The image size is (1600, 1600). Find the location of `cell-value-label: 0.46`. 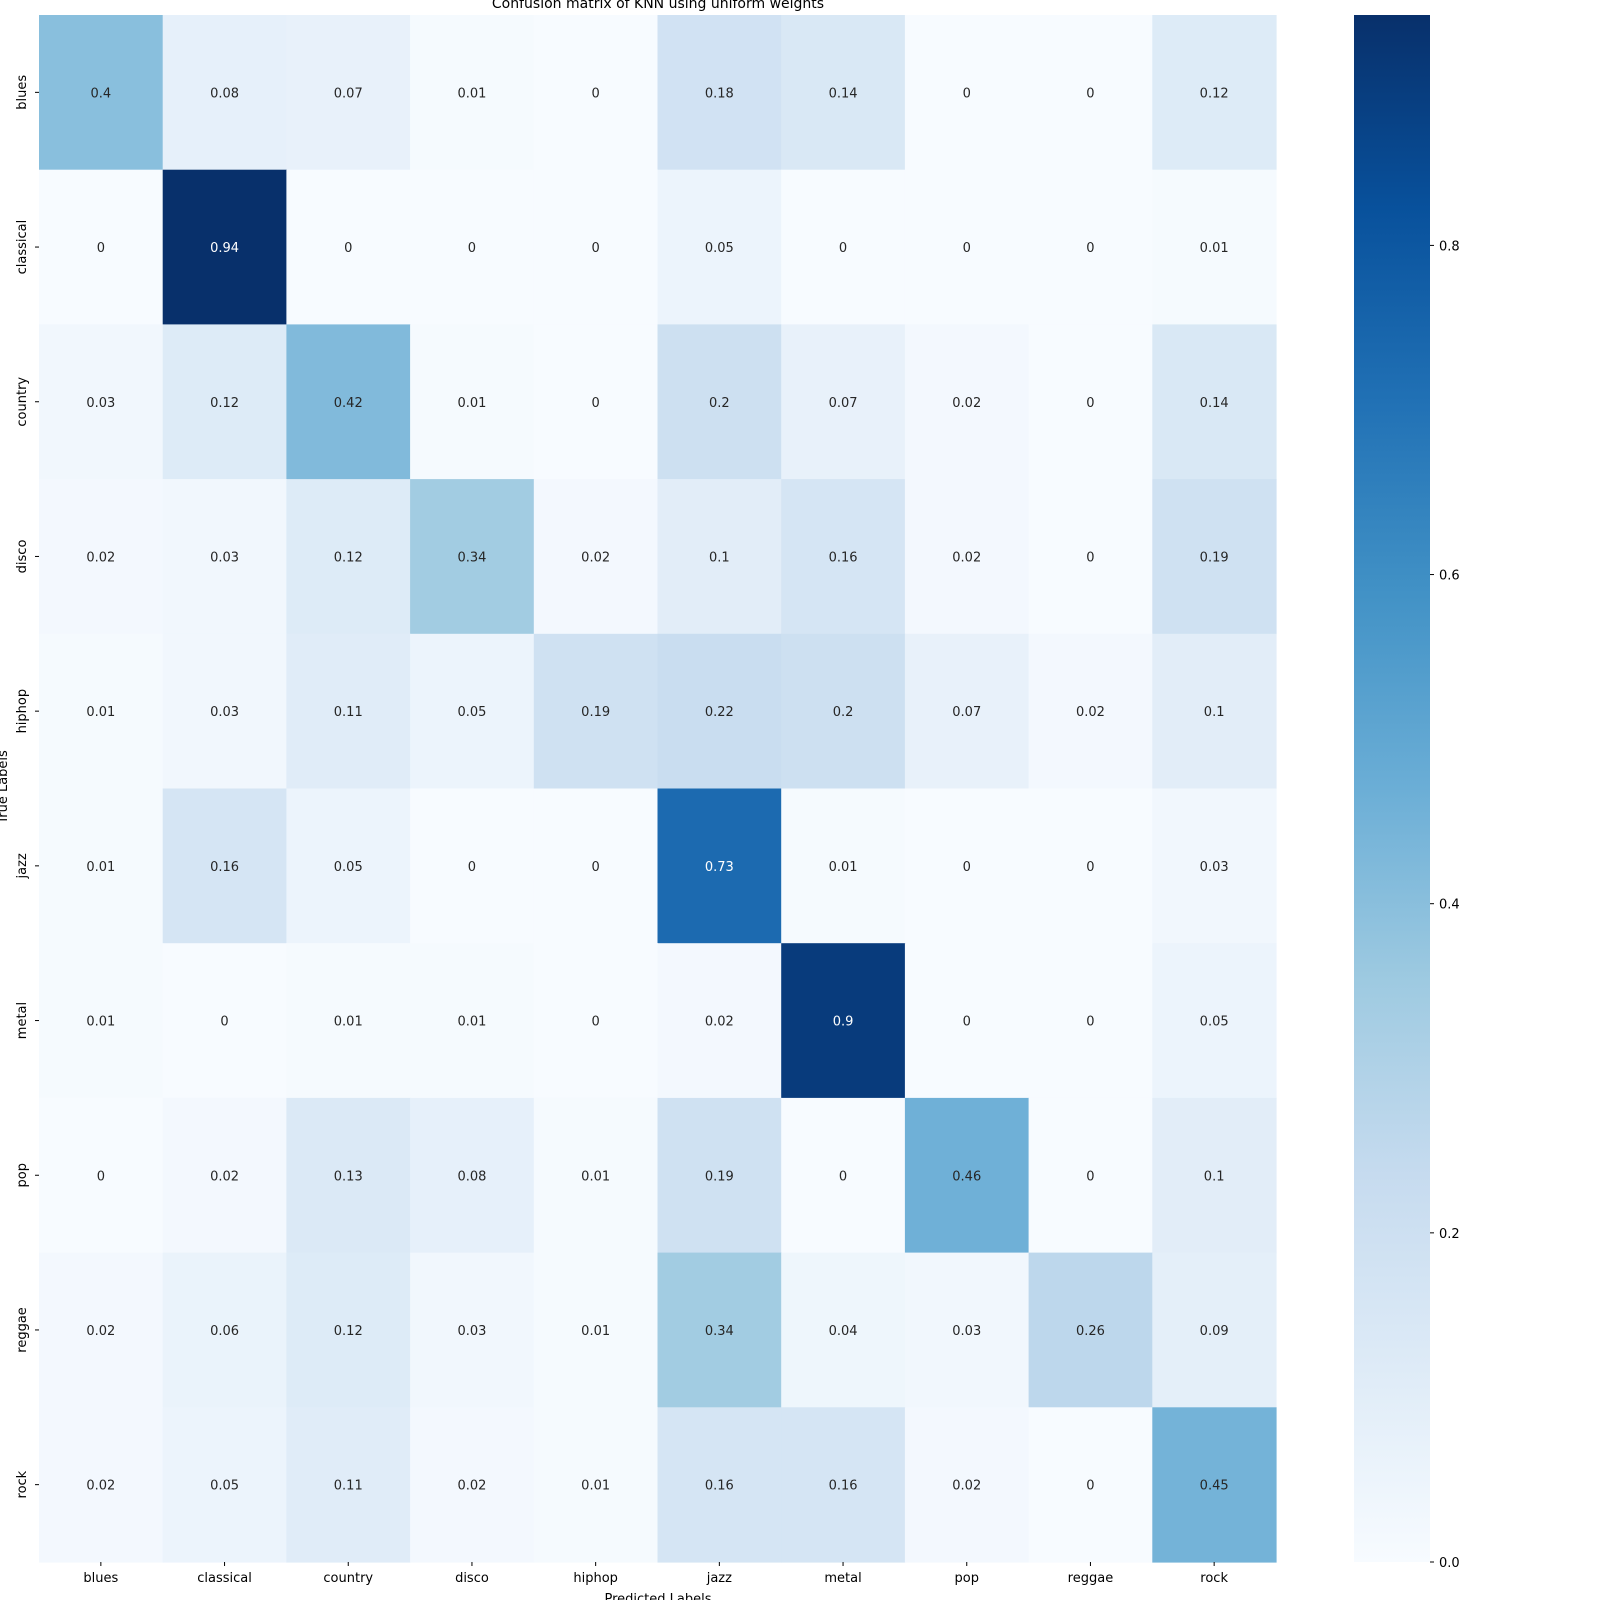

cell-value-label: 0.46 is located at coordinates (966, 1176).